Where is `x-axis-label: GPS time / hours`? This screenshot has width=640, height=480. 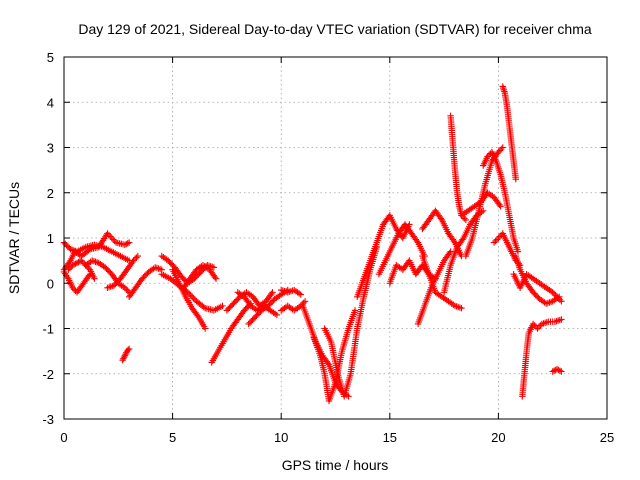
x-axis-label: GPS time / hours is located at coordinates (335, 465).